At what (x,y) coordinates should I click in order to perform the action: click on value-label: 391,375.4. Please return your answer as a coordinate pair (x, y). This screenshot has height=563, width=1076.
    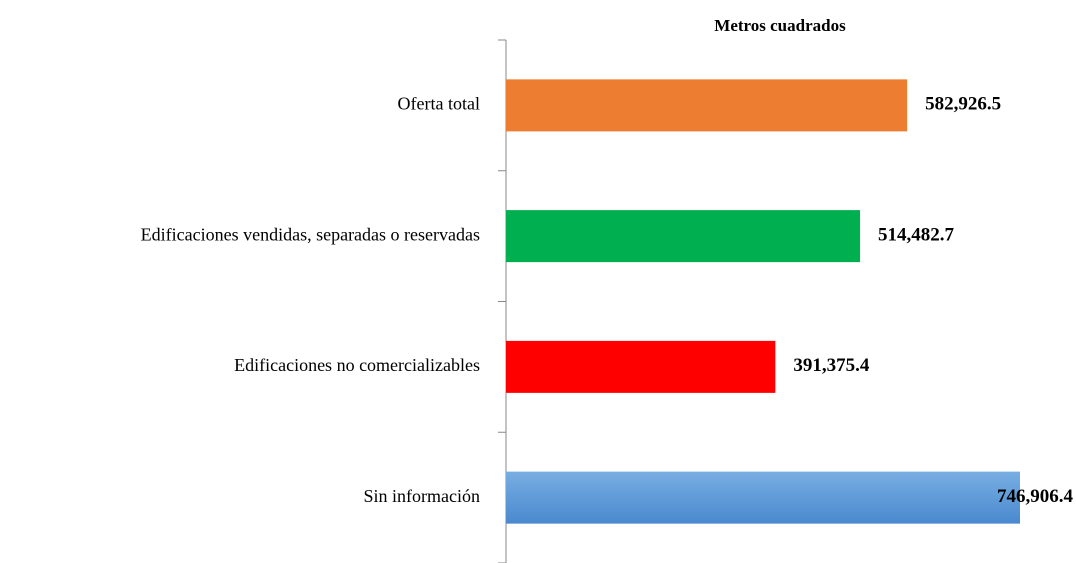
    Looking at the image, I should click on (831, 365).